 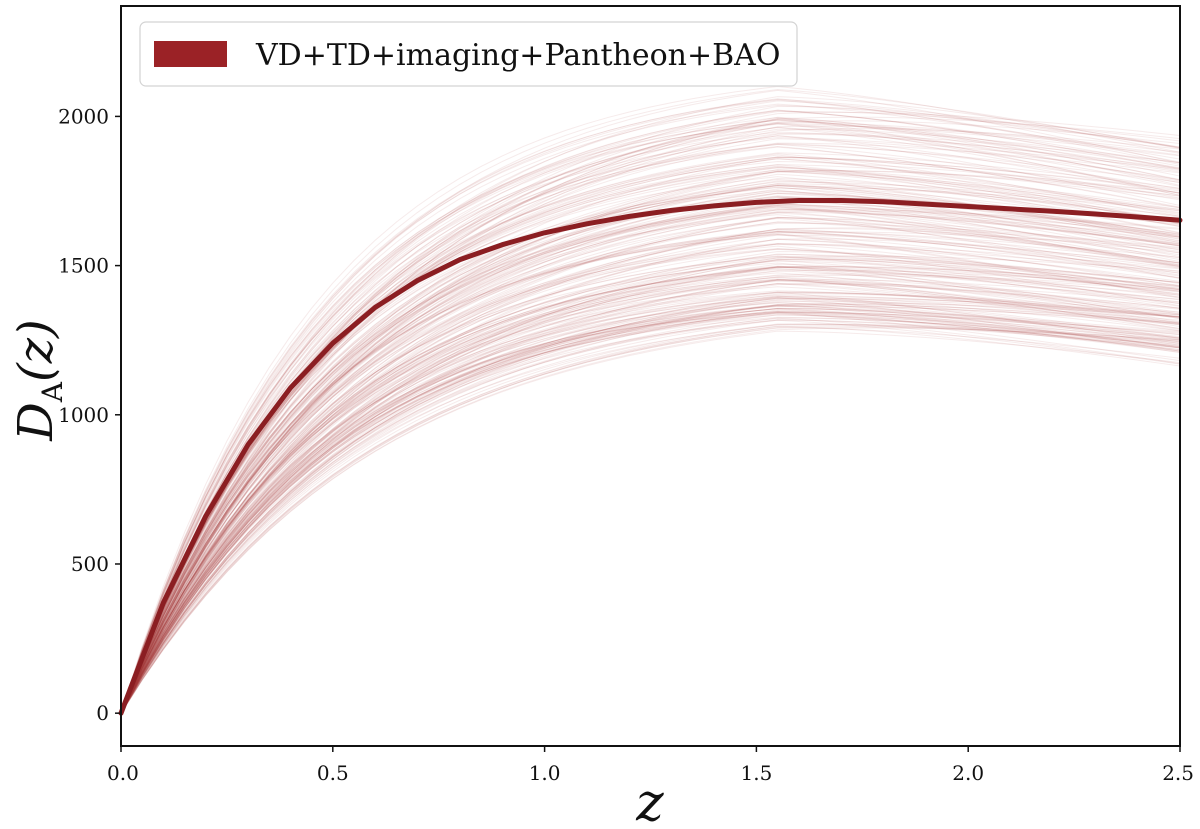 I want to click on y-axis-label: DA(z), so click(x=38, y=380).